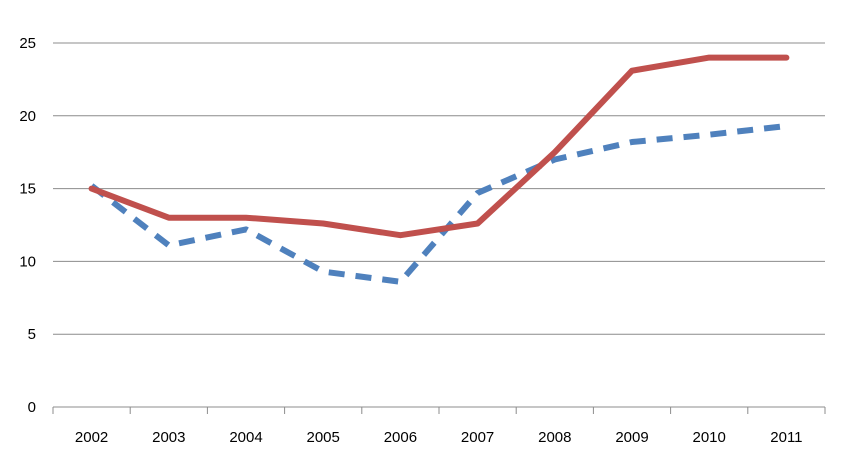 The height and width of the screenshot is (460, 850). I want to click on y-axis-tick-labels: 0 5 10 15 20 25, so click(27, 225).